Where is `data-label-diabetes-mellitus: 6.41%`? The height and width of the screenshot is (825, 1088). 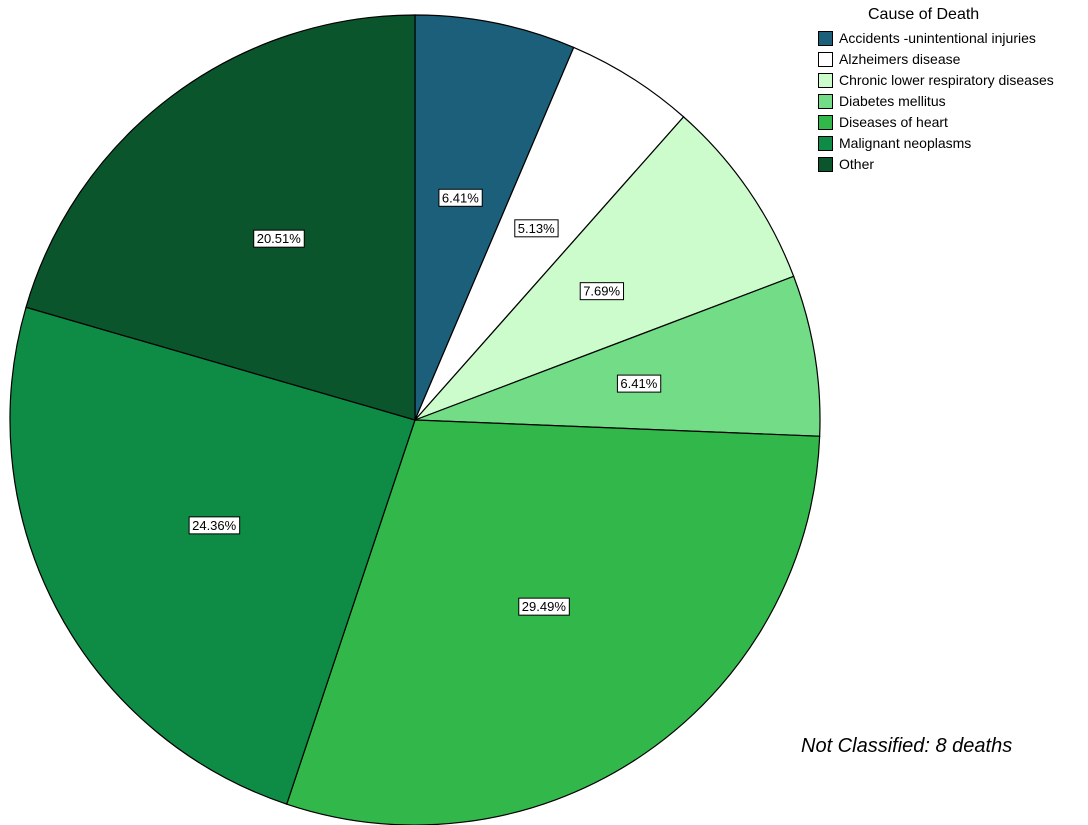 data-label-diabetes-mellitus: 6.41% is located at coordinates (639, 383).